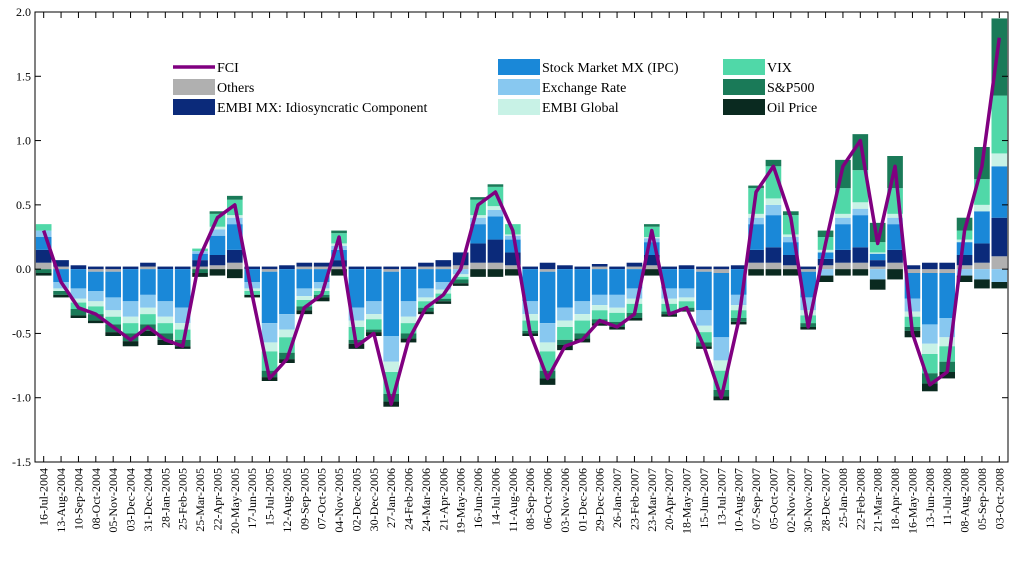 The image size is (1012, 564). I want to click on x-tick-label: 17-Jun-2005, so click(252, 498).